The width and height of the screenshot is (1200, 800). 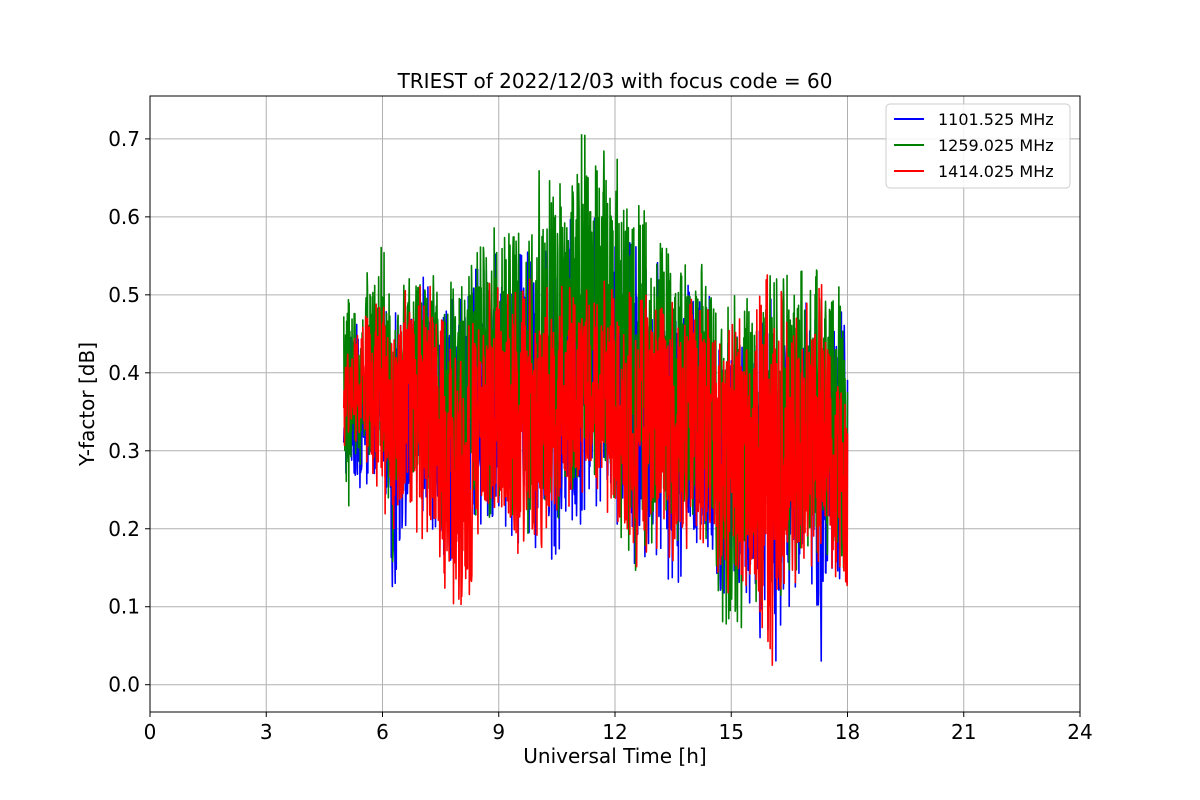 What do you see at coordinates (124, 607) in the screenshot?
I see `y-tick-label: 0.1` at bounding box center [124, 607].